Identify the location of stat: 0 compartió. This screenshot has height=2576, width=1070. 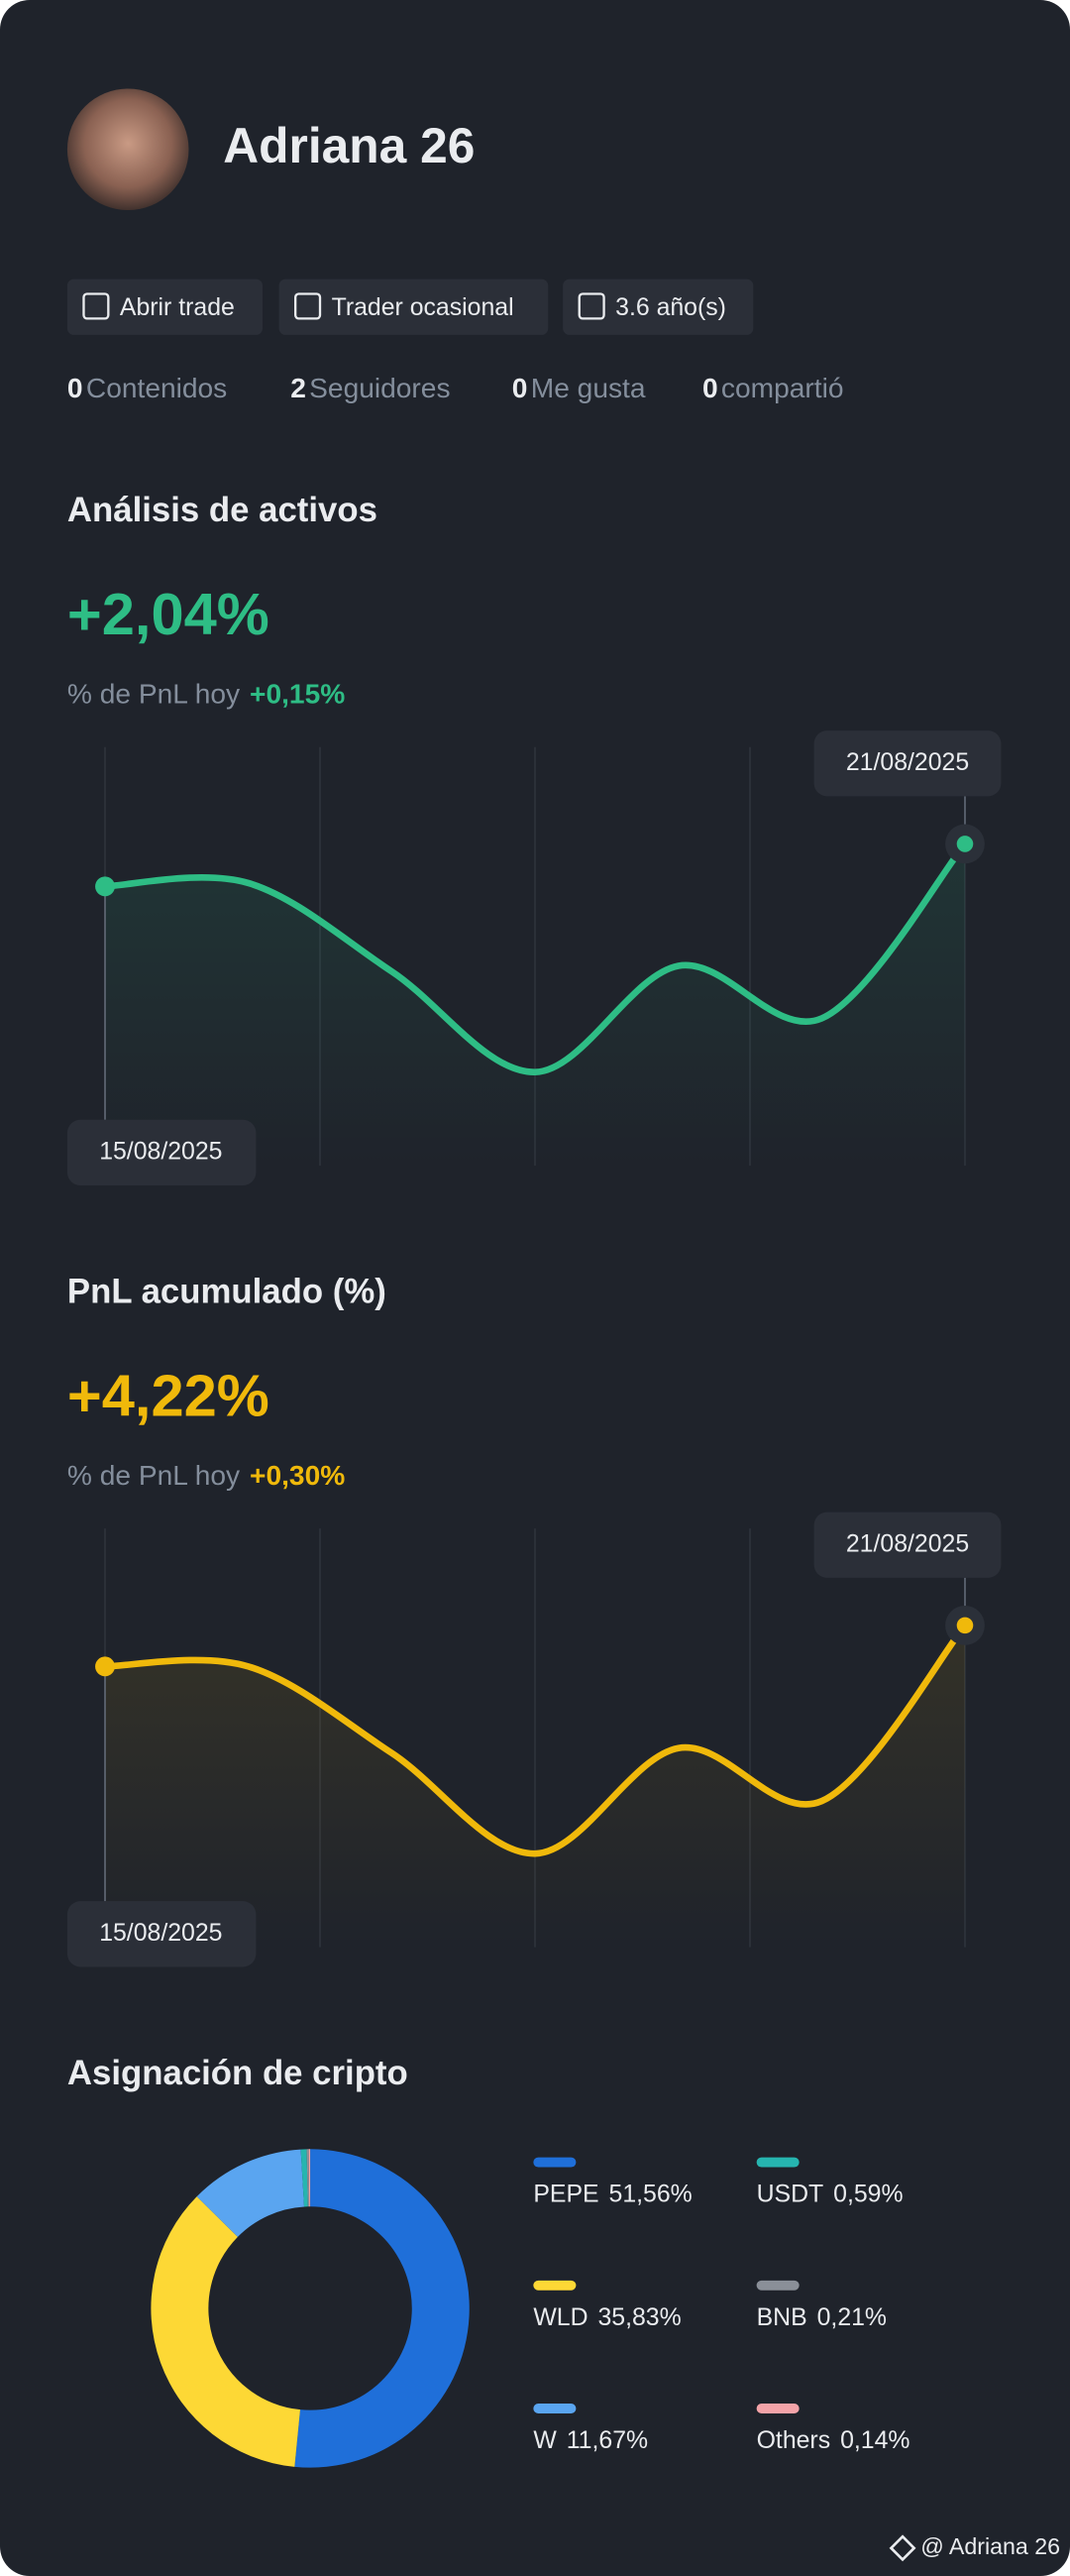
(773, 389).